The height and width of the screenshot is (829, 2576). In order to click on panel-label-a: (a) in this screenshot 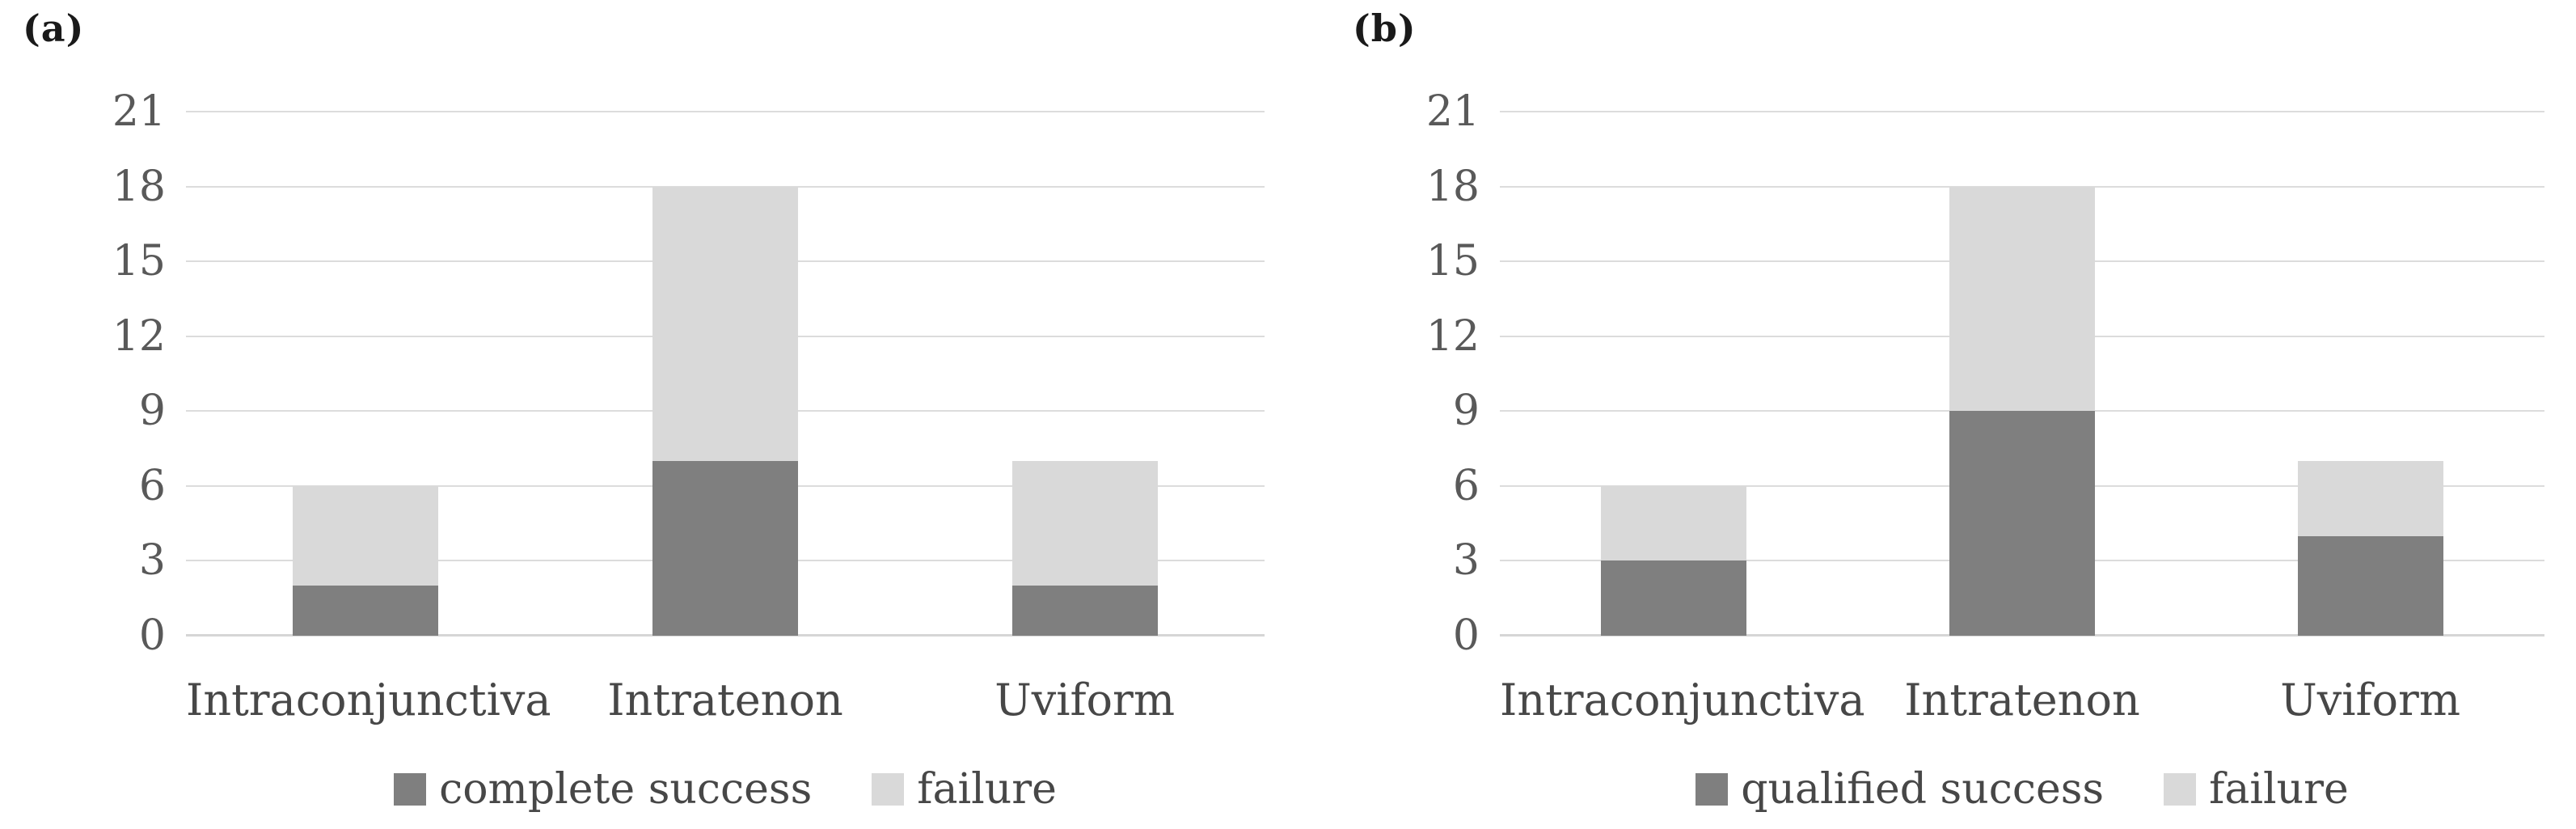, I will do `click(54, 28)`.